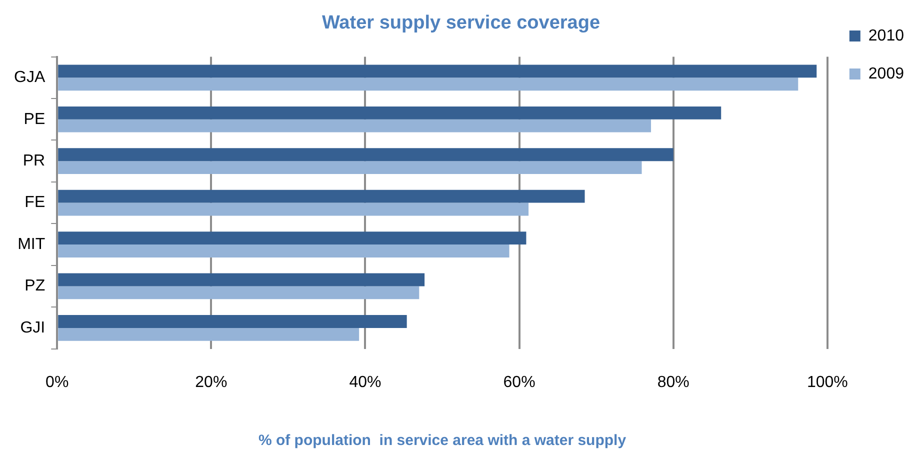 This screenshot has width=924, height=454. Describe the element at coordinates (827, 382) in the screenshot. I see `x-tick-label: 100%` at that location.